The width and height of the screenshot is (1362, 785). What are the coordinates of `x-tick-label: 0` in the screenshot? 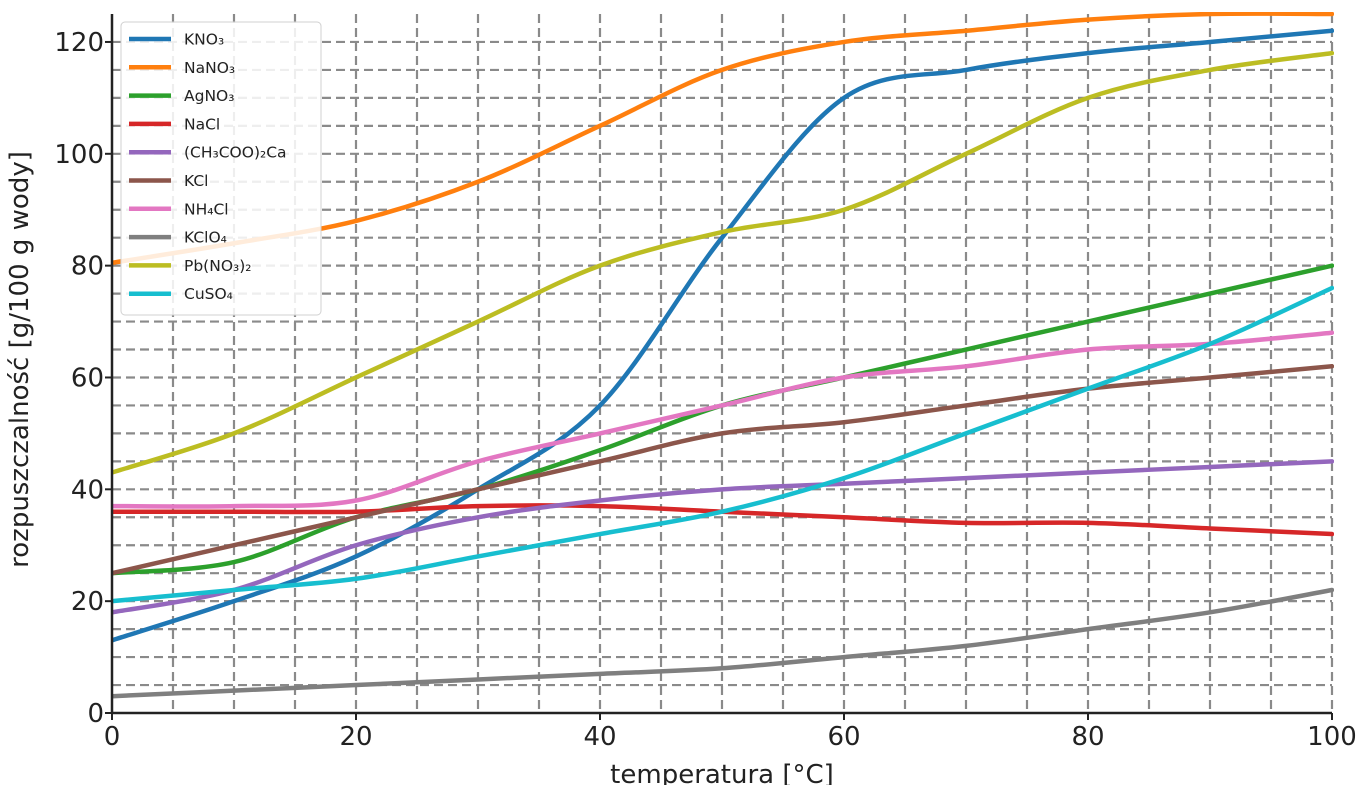 It's located at (112, 737).